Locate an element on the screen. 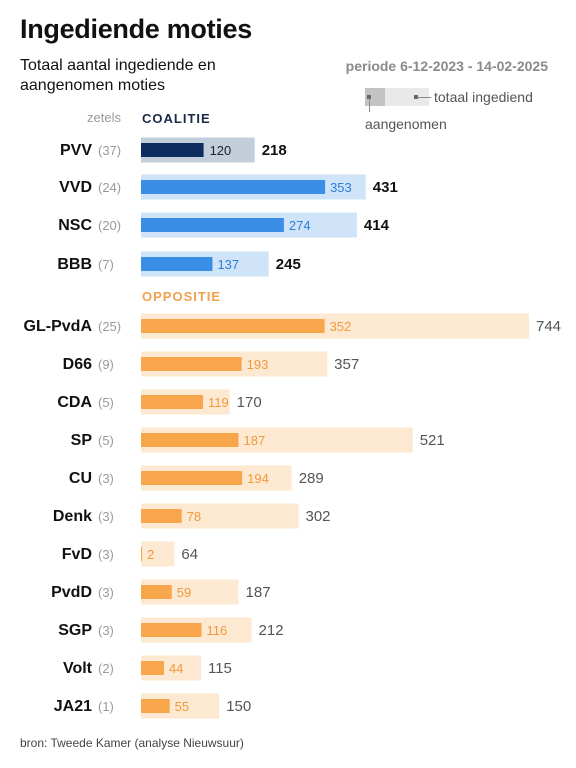  seats-label-sgp: (3) is located at coordinates (106, 630).